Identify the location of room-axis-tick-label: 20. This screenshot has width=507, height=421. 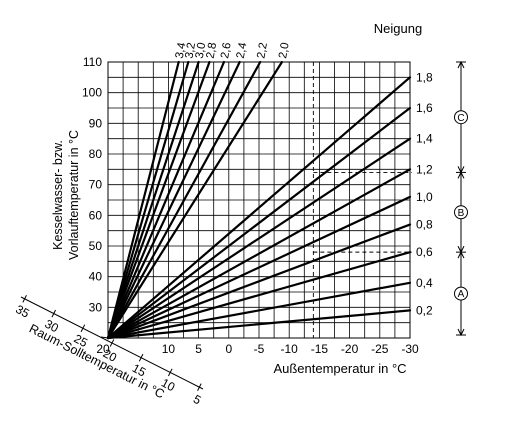
(110, 355).